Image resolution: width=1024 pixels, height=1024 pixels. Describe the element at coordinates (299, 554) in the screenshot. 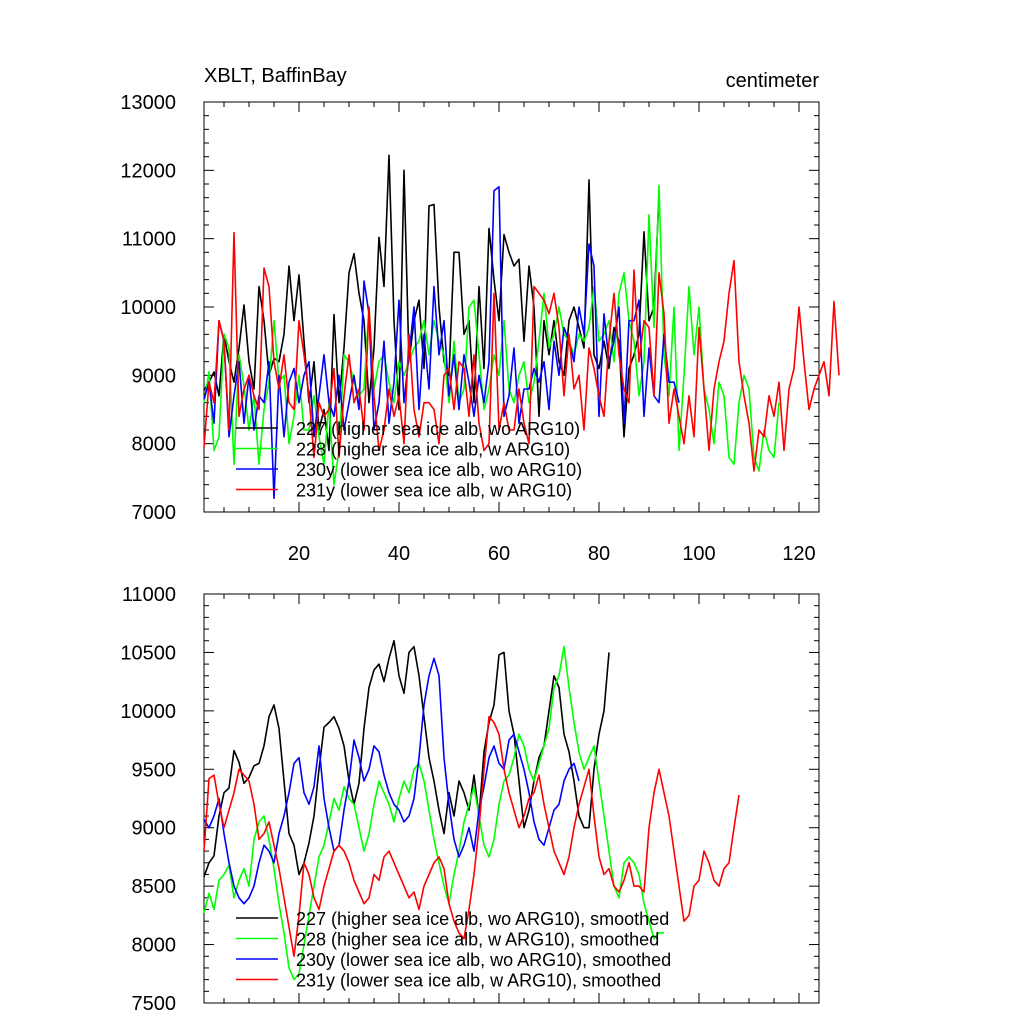

I see `x-tick-label: 20` at that location.